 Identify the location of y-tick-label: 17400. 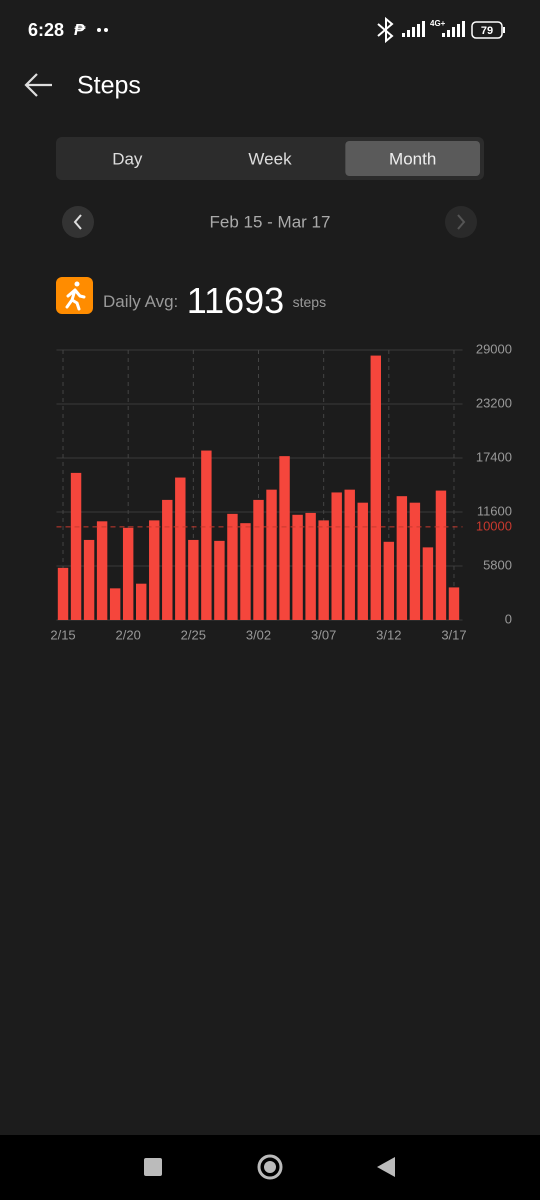
(494, 456).